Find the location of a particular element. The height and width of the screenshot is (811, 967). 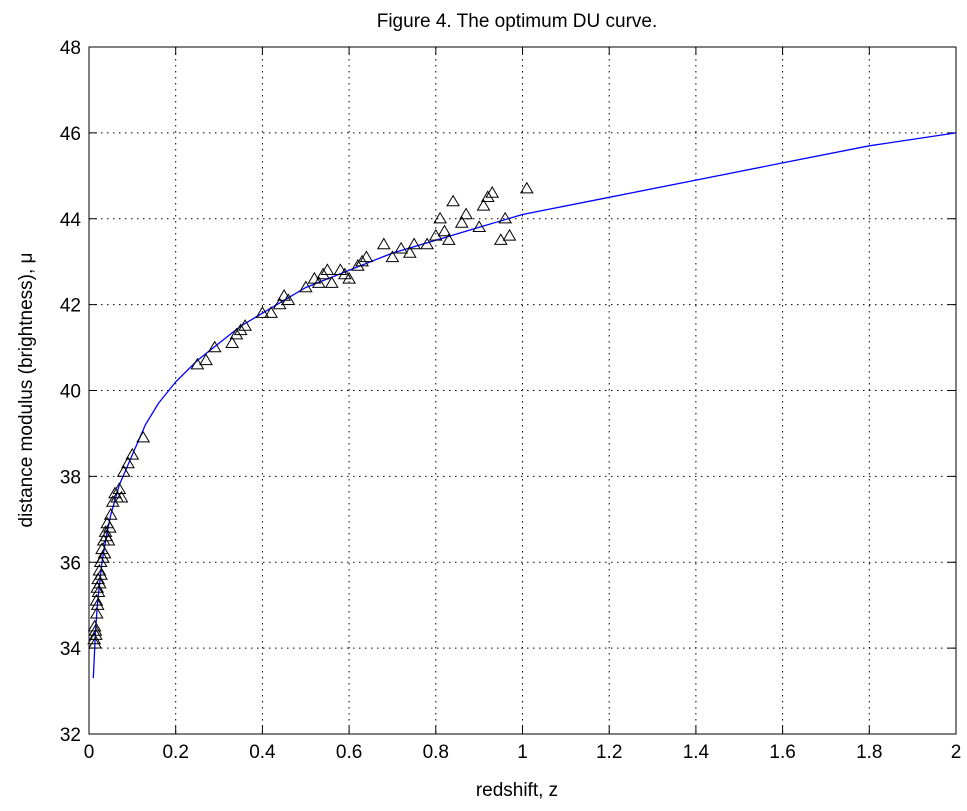

x-tick-label: 0.2 is located at coordinates (175, 752).